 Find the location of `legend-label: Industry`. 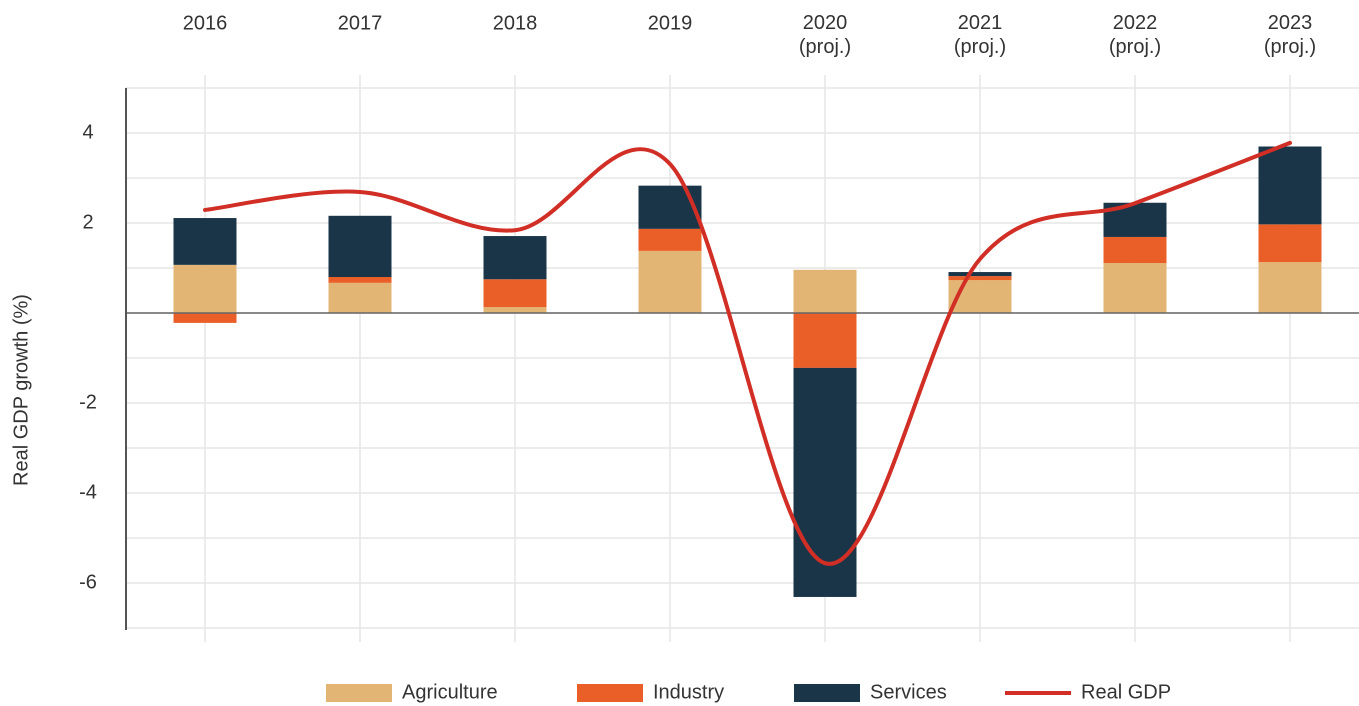

legend-label: Industry is located at coordinates (688, 692).